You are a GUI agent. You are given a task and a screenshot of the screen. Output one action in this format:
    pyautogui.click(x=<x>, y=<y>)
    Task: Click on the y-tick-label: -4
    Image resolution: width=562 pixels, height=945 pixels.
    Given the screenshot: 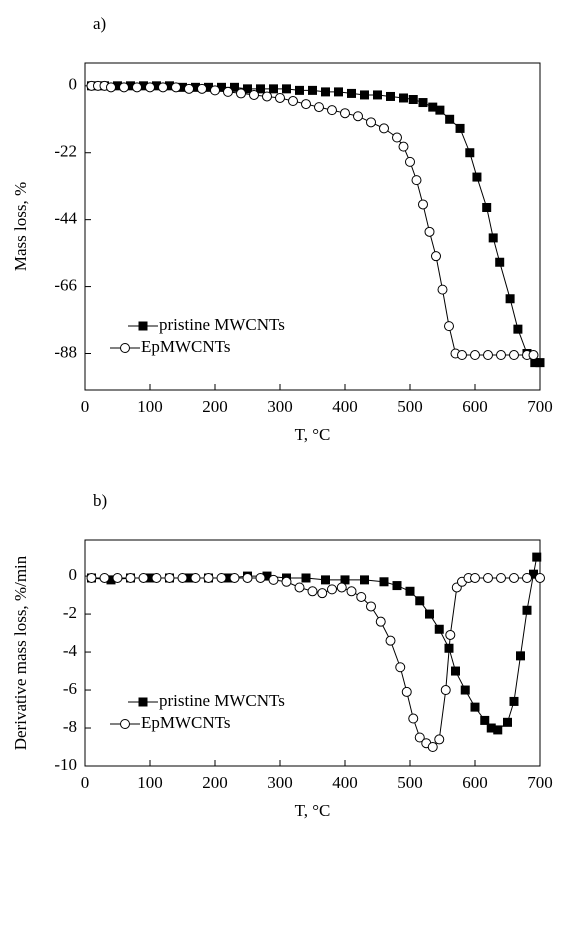 What is the action you would take?
    pyautogui.click(x=70, y=650)
    